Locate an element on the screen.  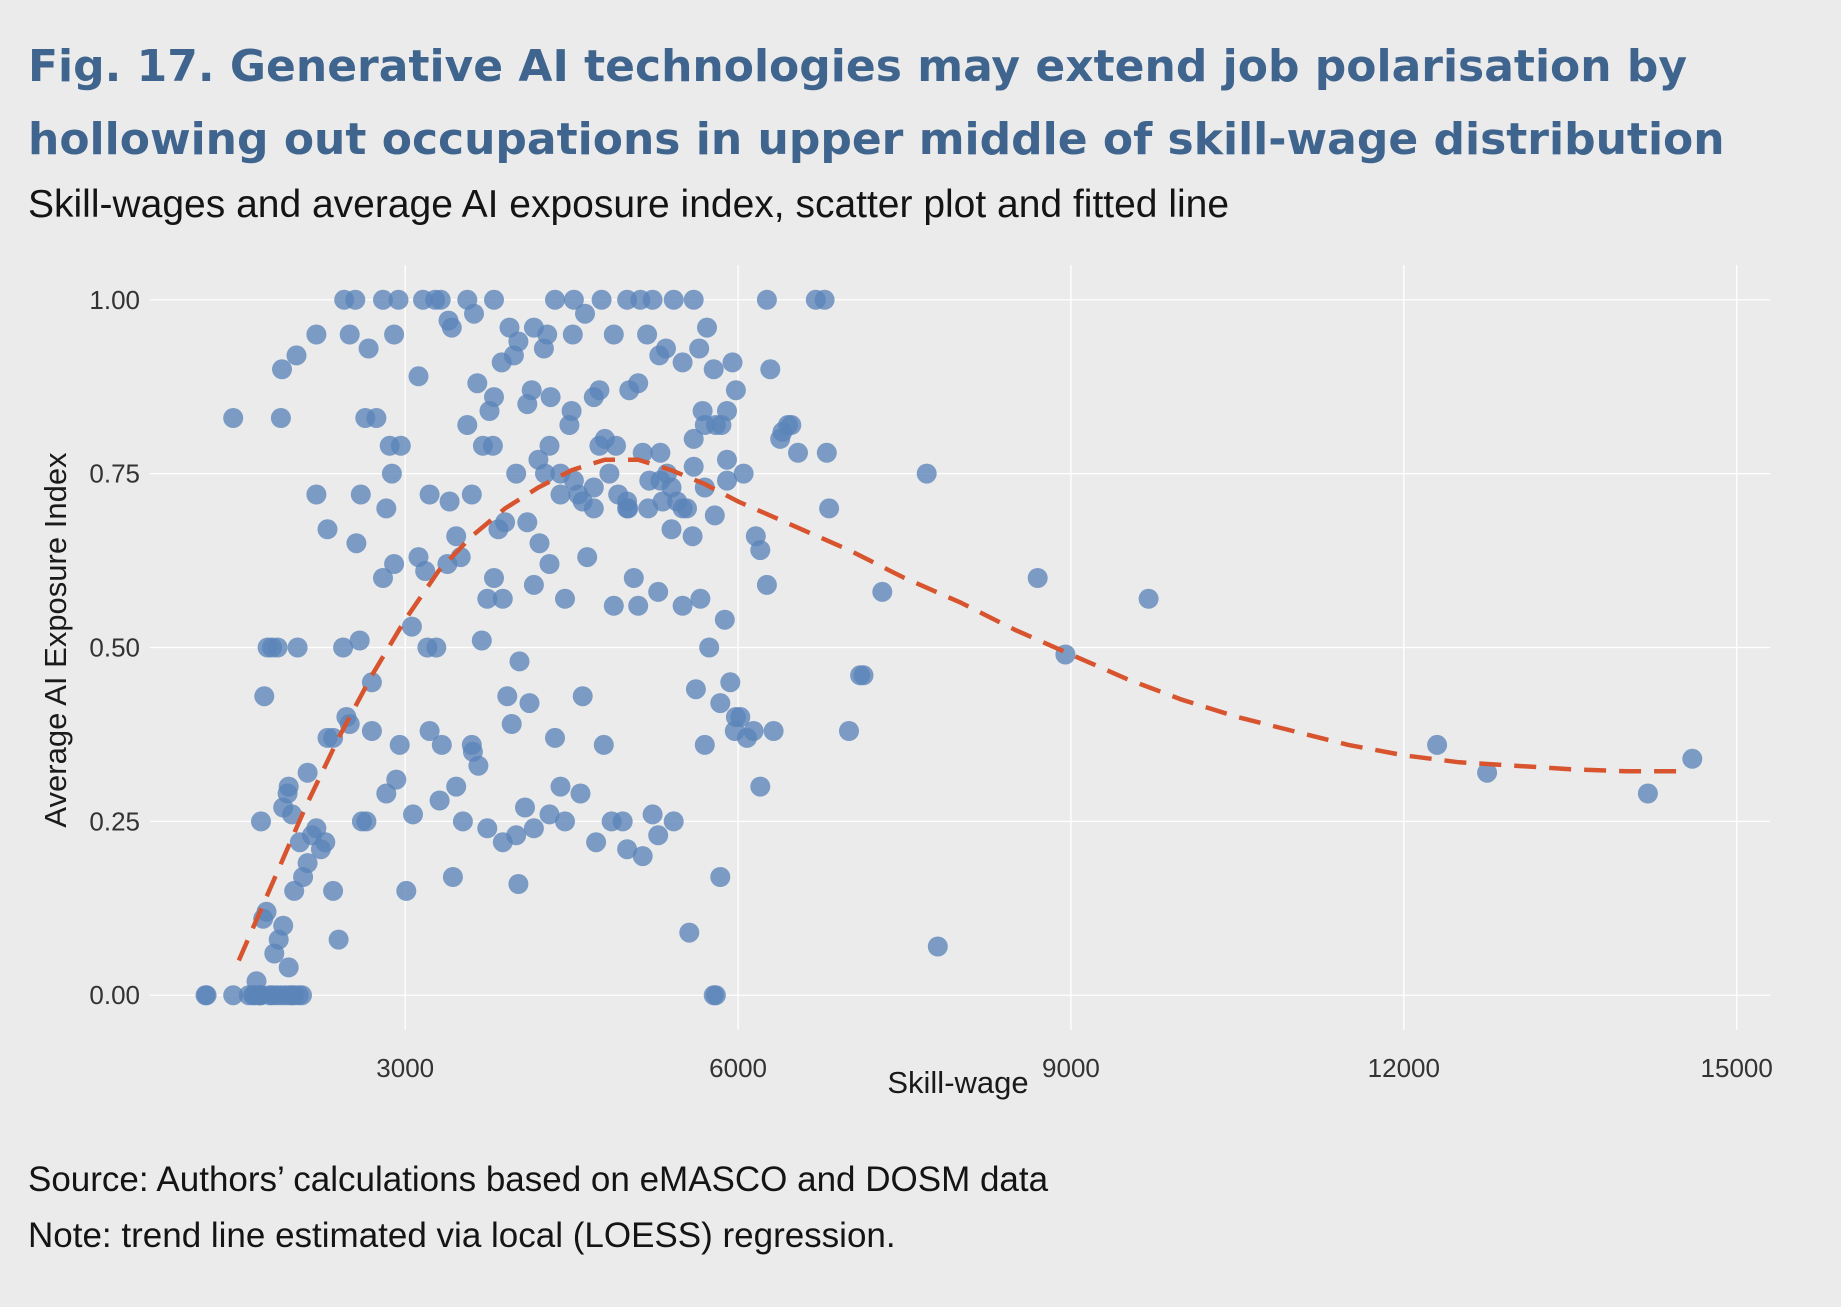
y-axis-label: Average AI Exposure Index is located at coordinates (55, 640).